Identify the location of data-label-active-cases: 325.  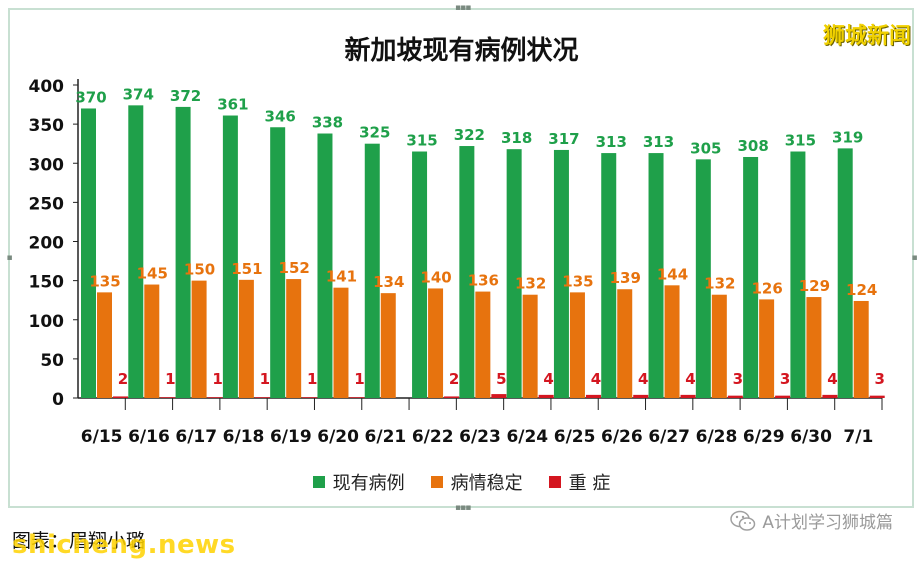
(374, 133).